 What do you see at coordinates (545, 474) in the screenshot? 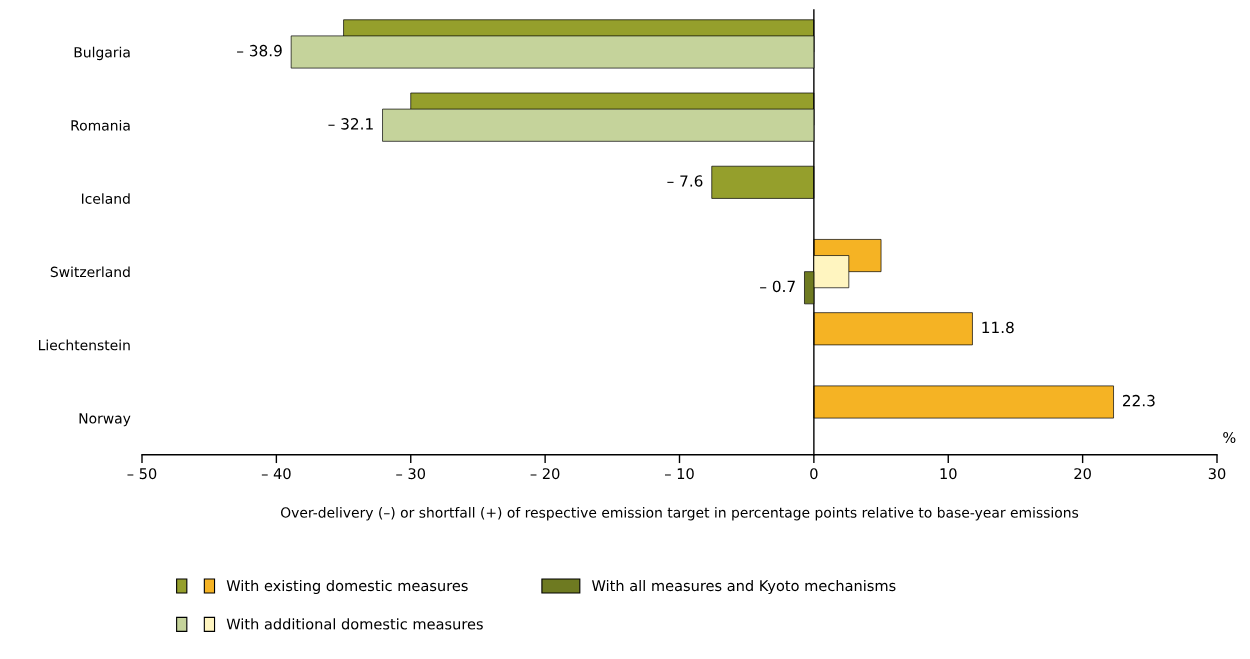
I see `x-tick-label: – 20` at bounding box center [545, 474].